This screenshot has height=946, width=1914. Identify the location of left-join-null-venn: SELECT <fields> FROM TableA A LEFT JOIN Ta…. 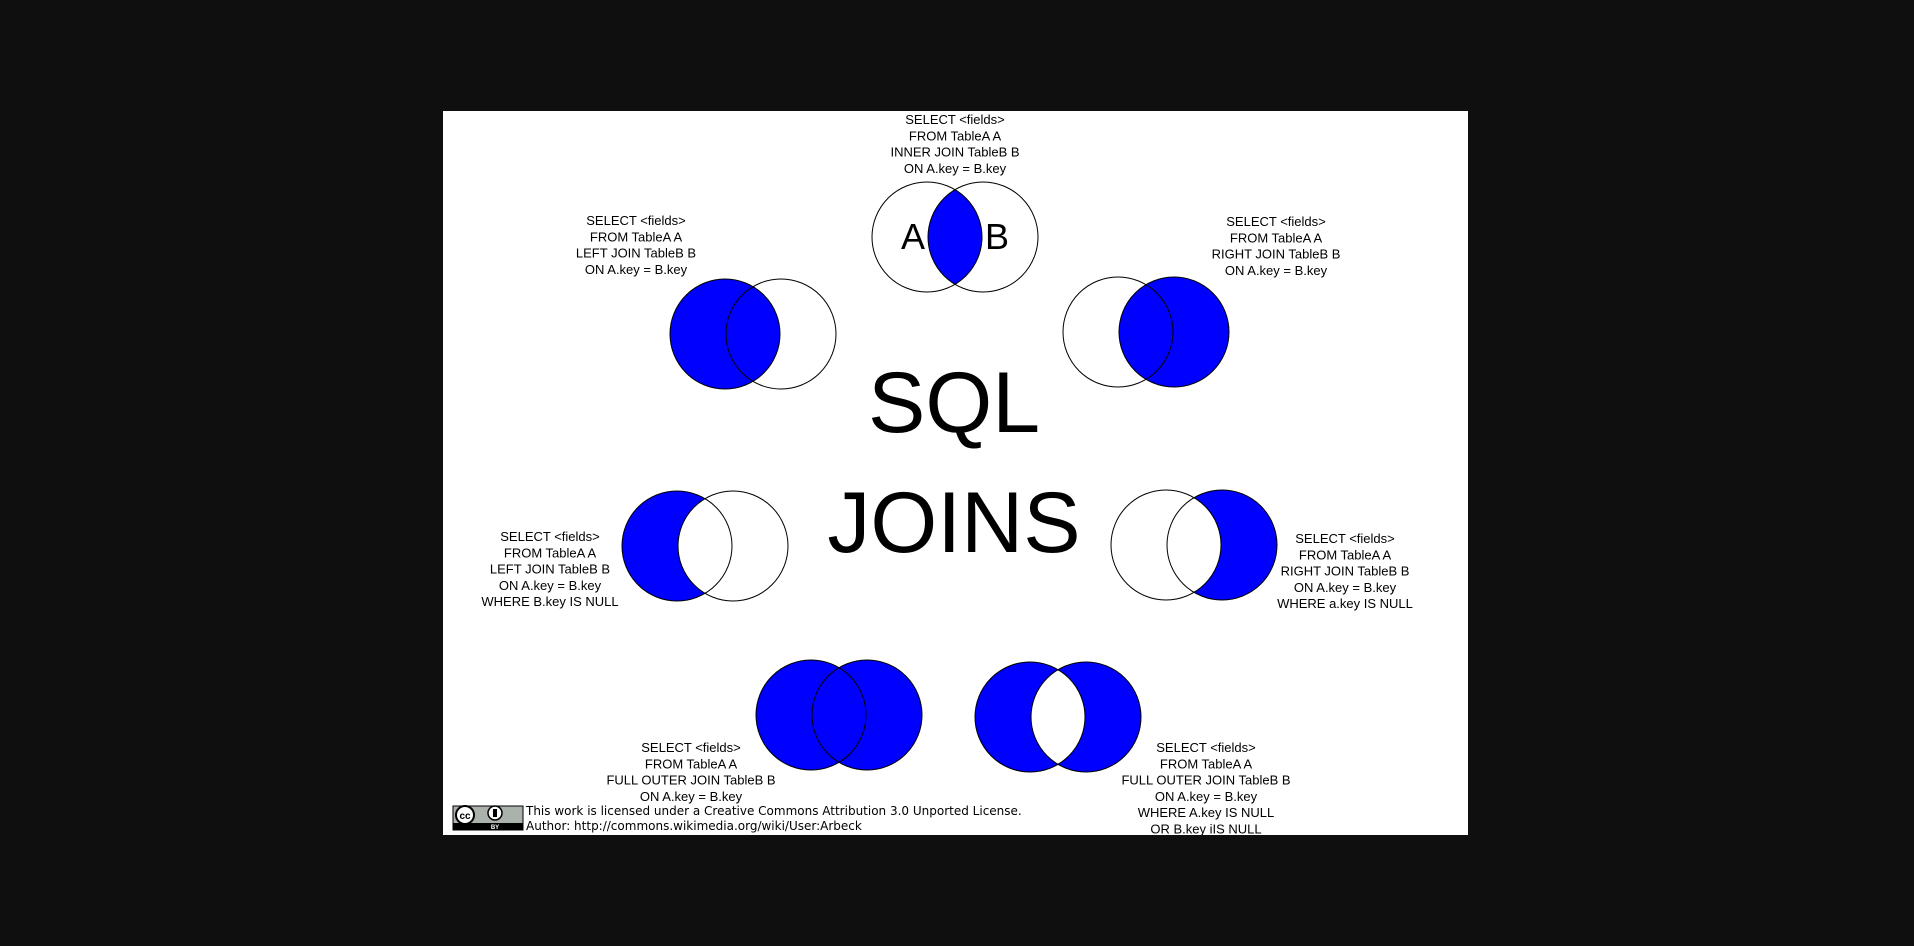
(635, 549).